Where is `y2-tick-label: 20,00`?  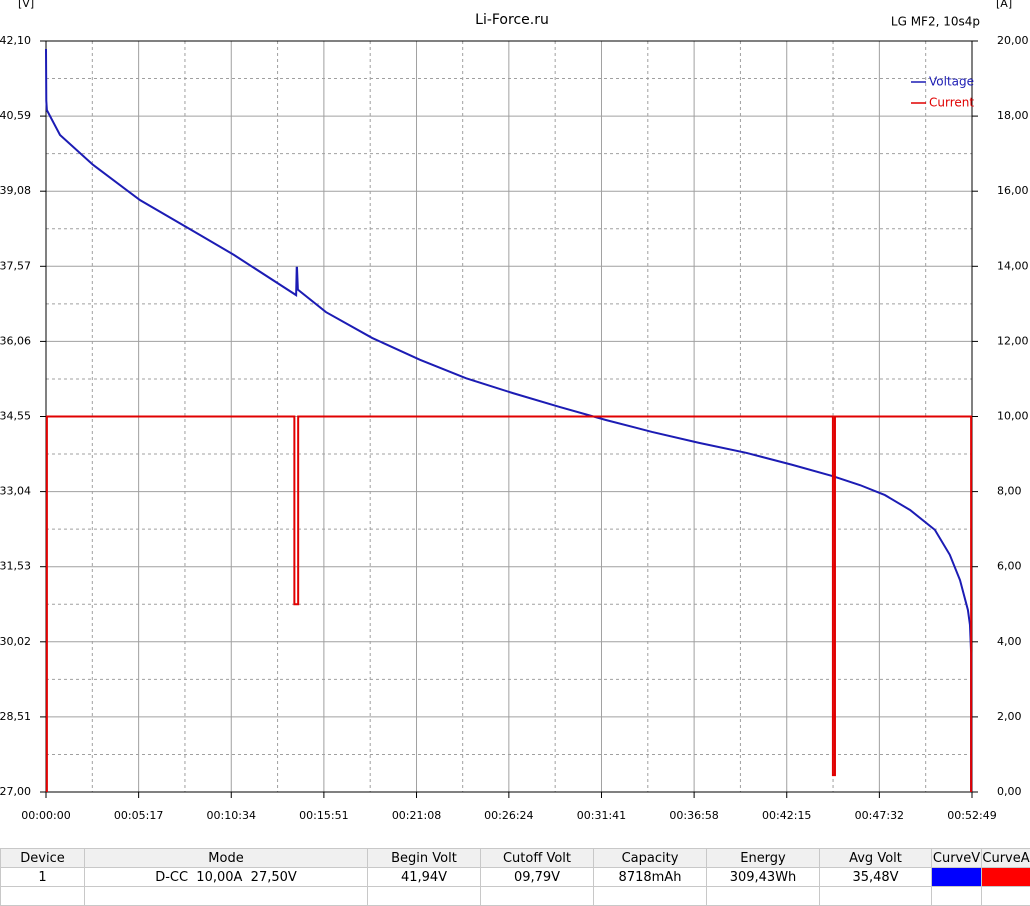 y2-tick-label: 20,00 is located at coordinates (1013, 40).